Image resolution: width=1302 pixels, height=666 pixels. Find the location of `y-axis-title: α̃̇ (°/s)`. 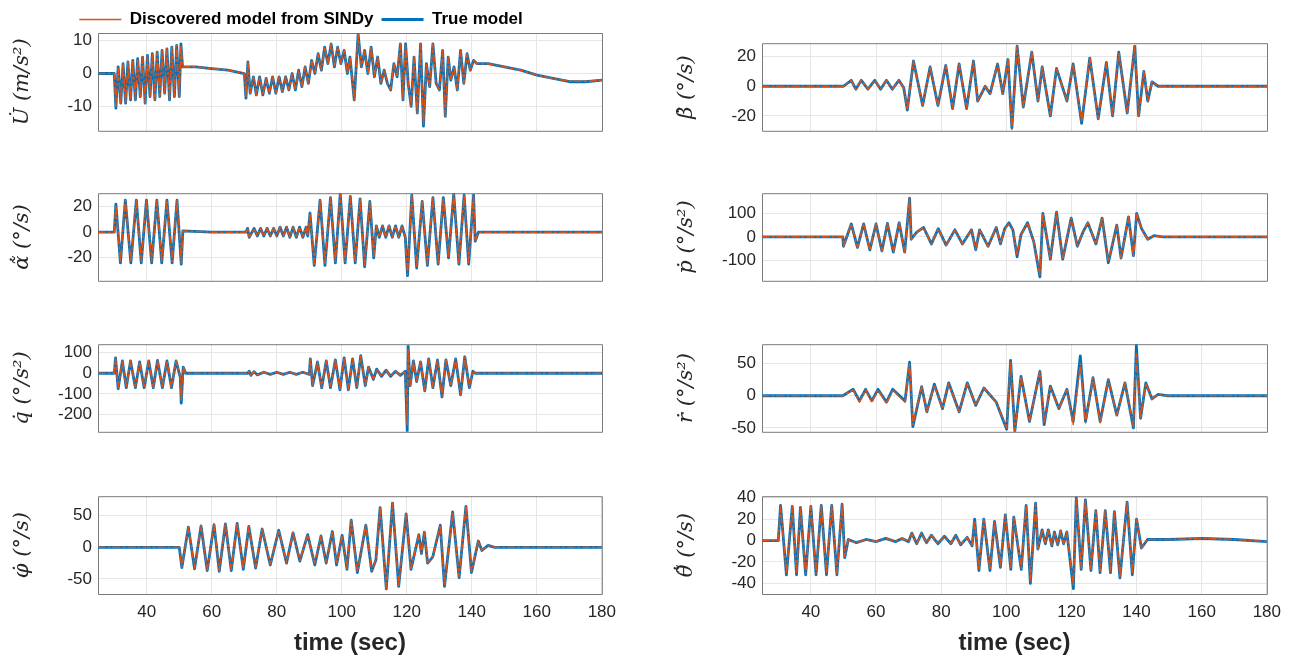

y-axis-title: α̃̇ (°/s) is located at coordinates (21, 237).